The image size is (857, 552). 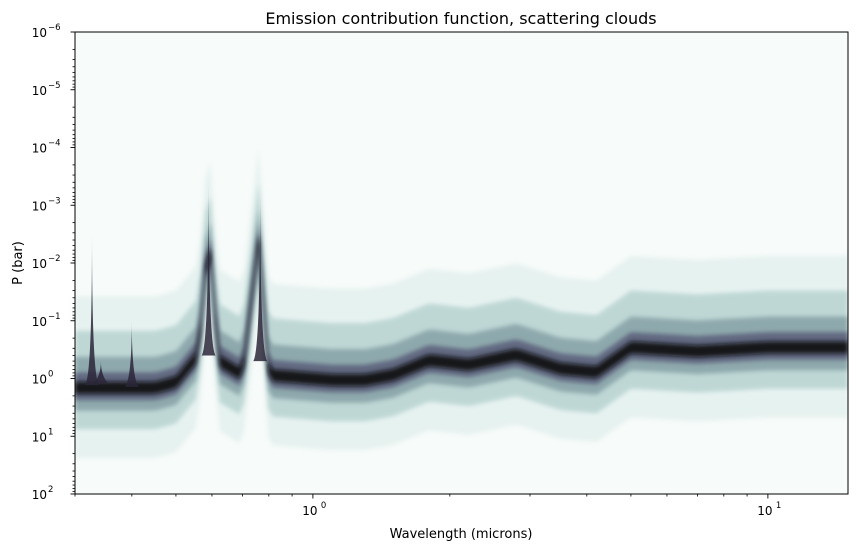 I want to click on y-tick-label-exponent: 0, so click(x=50, y=375).